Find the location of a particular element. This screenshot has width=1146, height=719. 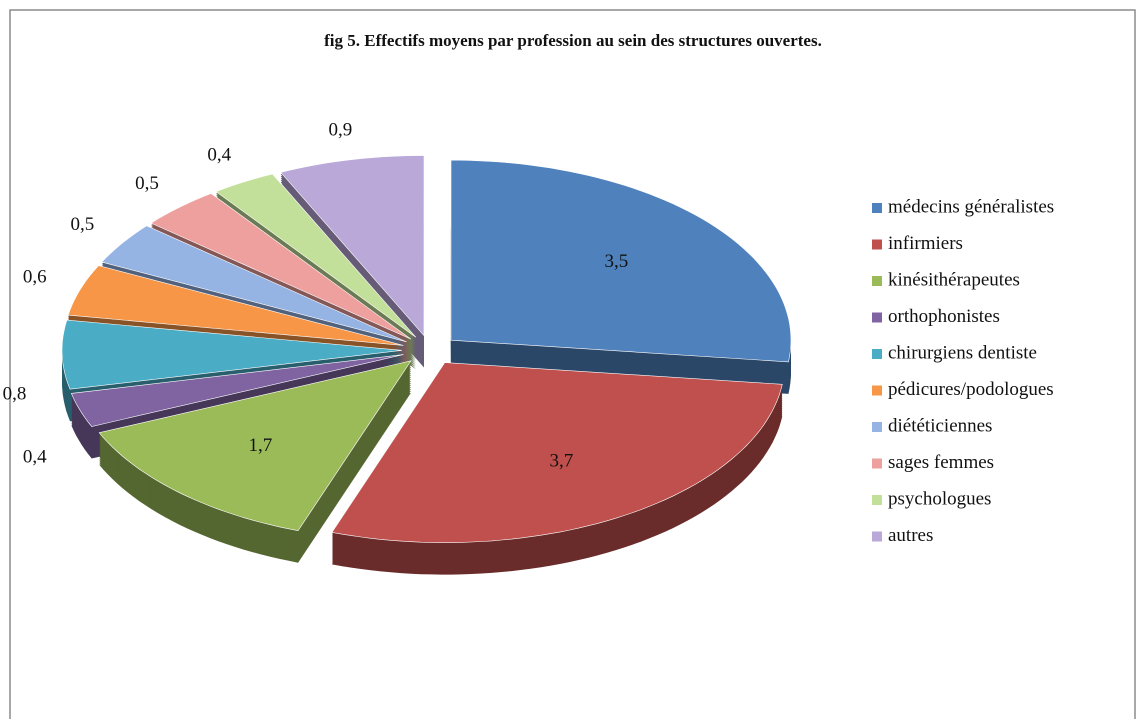

data-label: 0,8 is located at coordinates (15, 394).